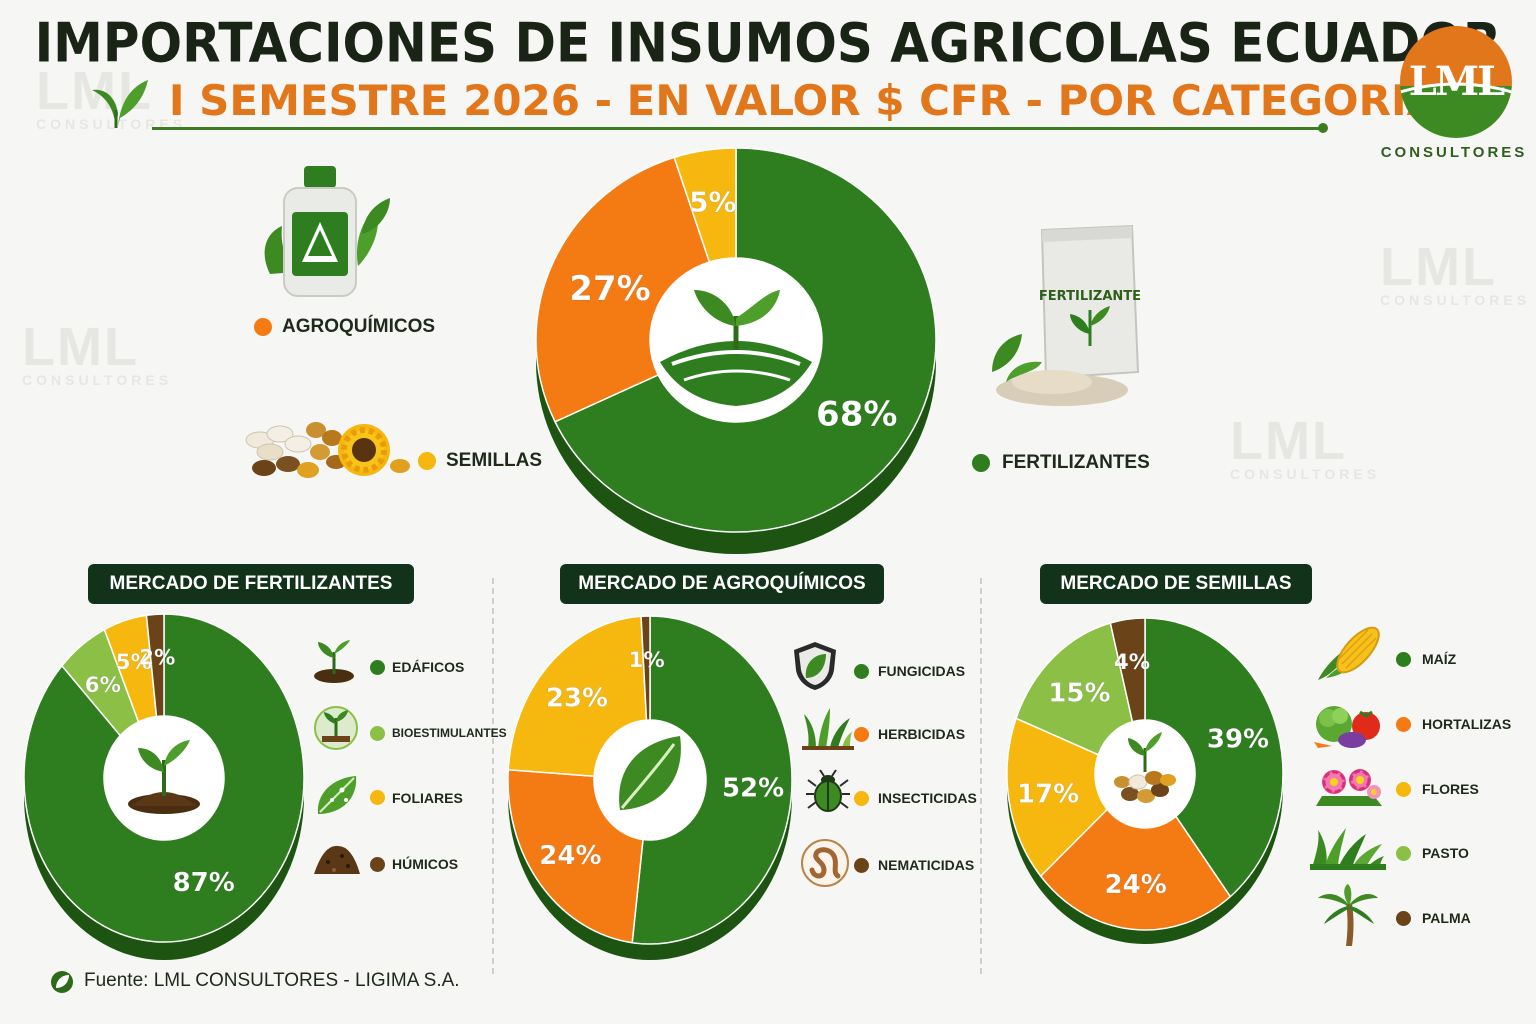  I want to click on plant-circle-icon, so click(336, 728).